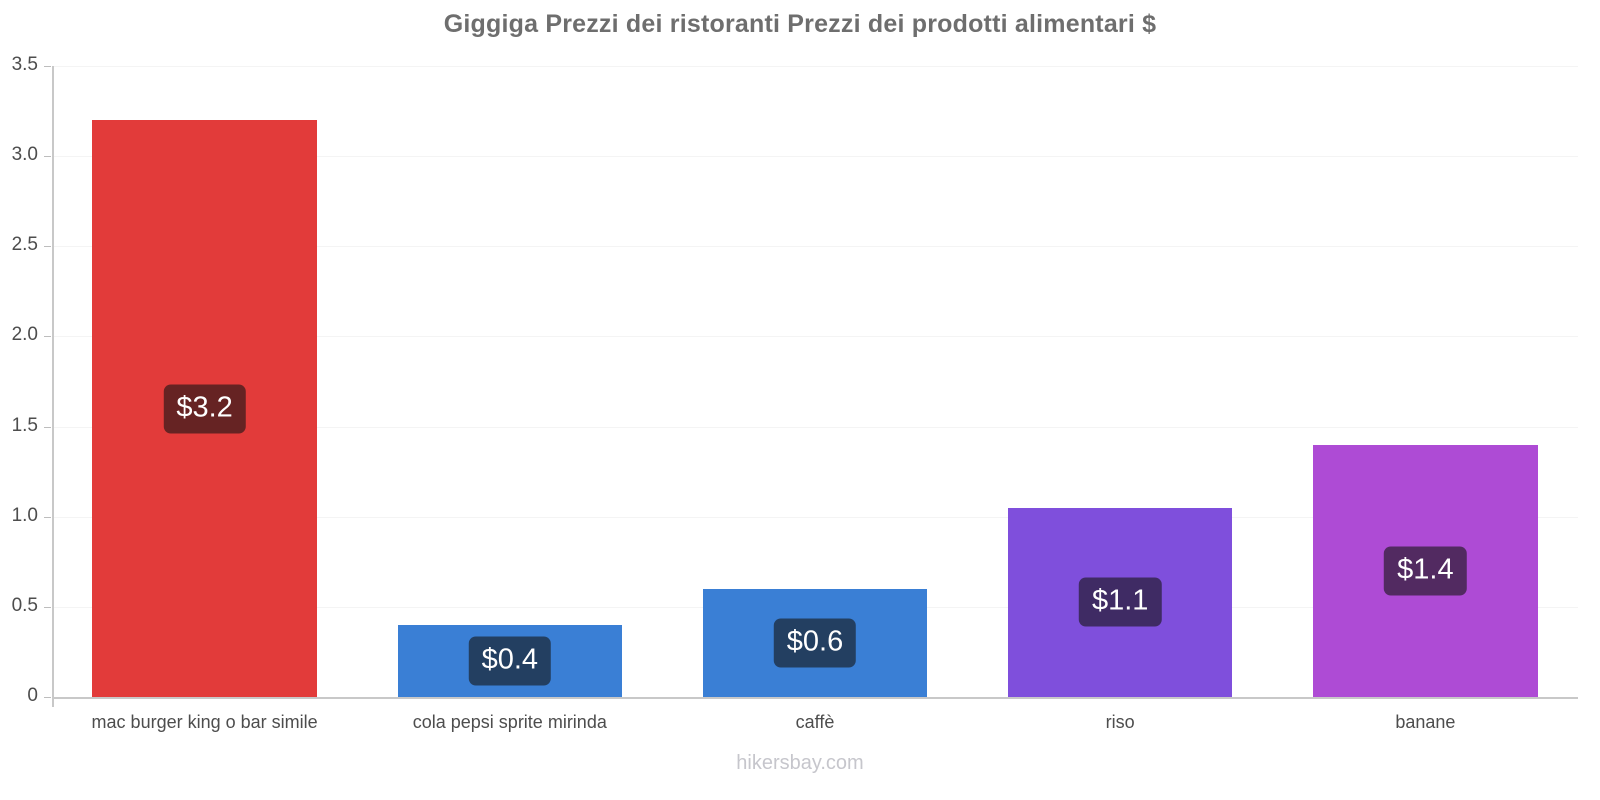 This screenshot has height=800, width=1600. Describe the element at coordinates (24, 605) in the screenshot. I see `y-axis-tick-label: 0.5` at that location.